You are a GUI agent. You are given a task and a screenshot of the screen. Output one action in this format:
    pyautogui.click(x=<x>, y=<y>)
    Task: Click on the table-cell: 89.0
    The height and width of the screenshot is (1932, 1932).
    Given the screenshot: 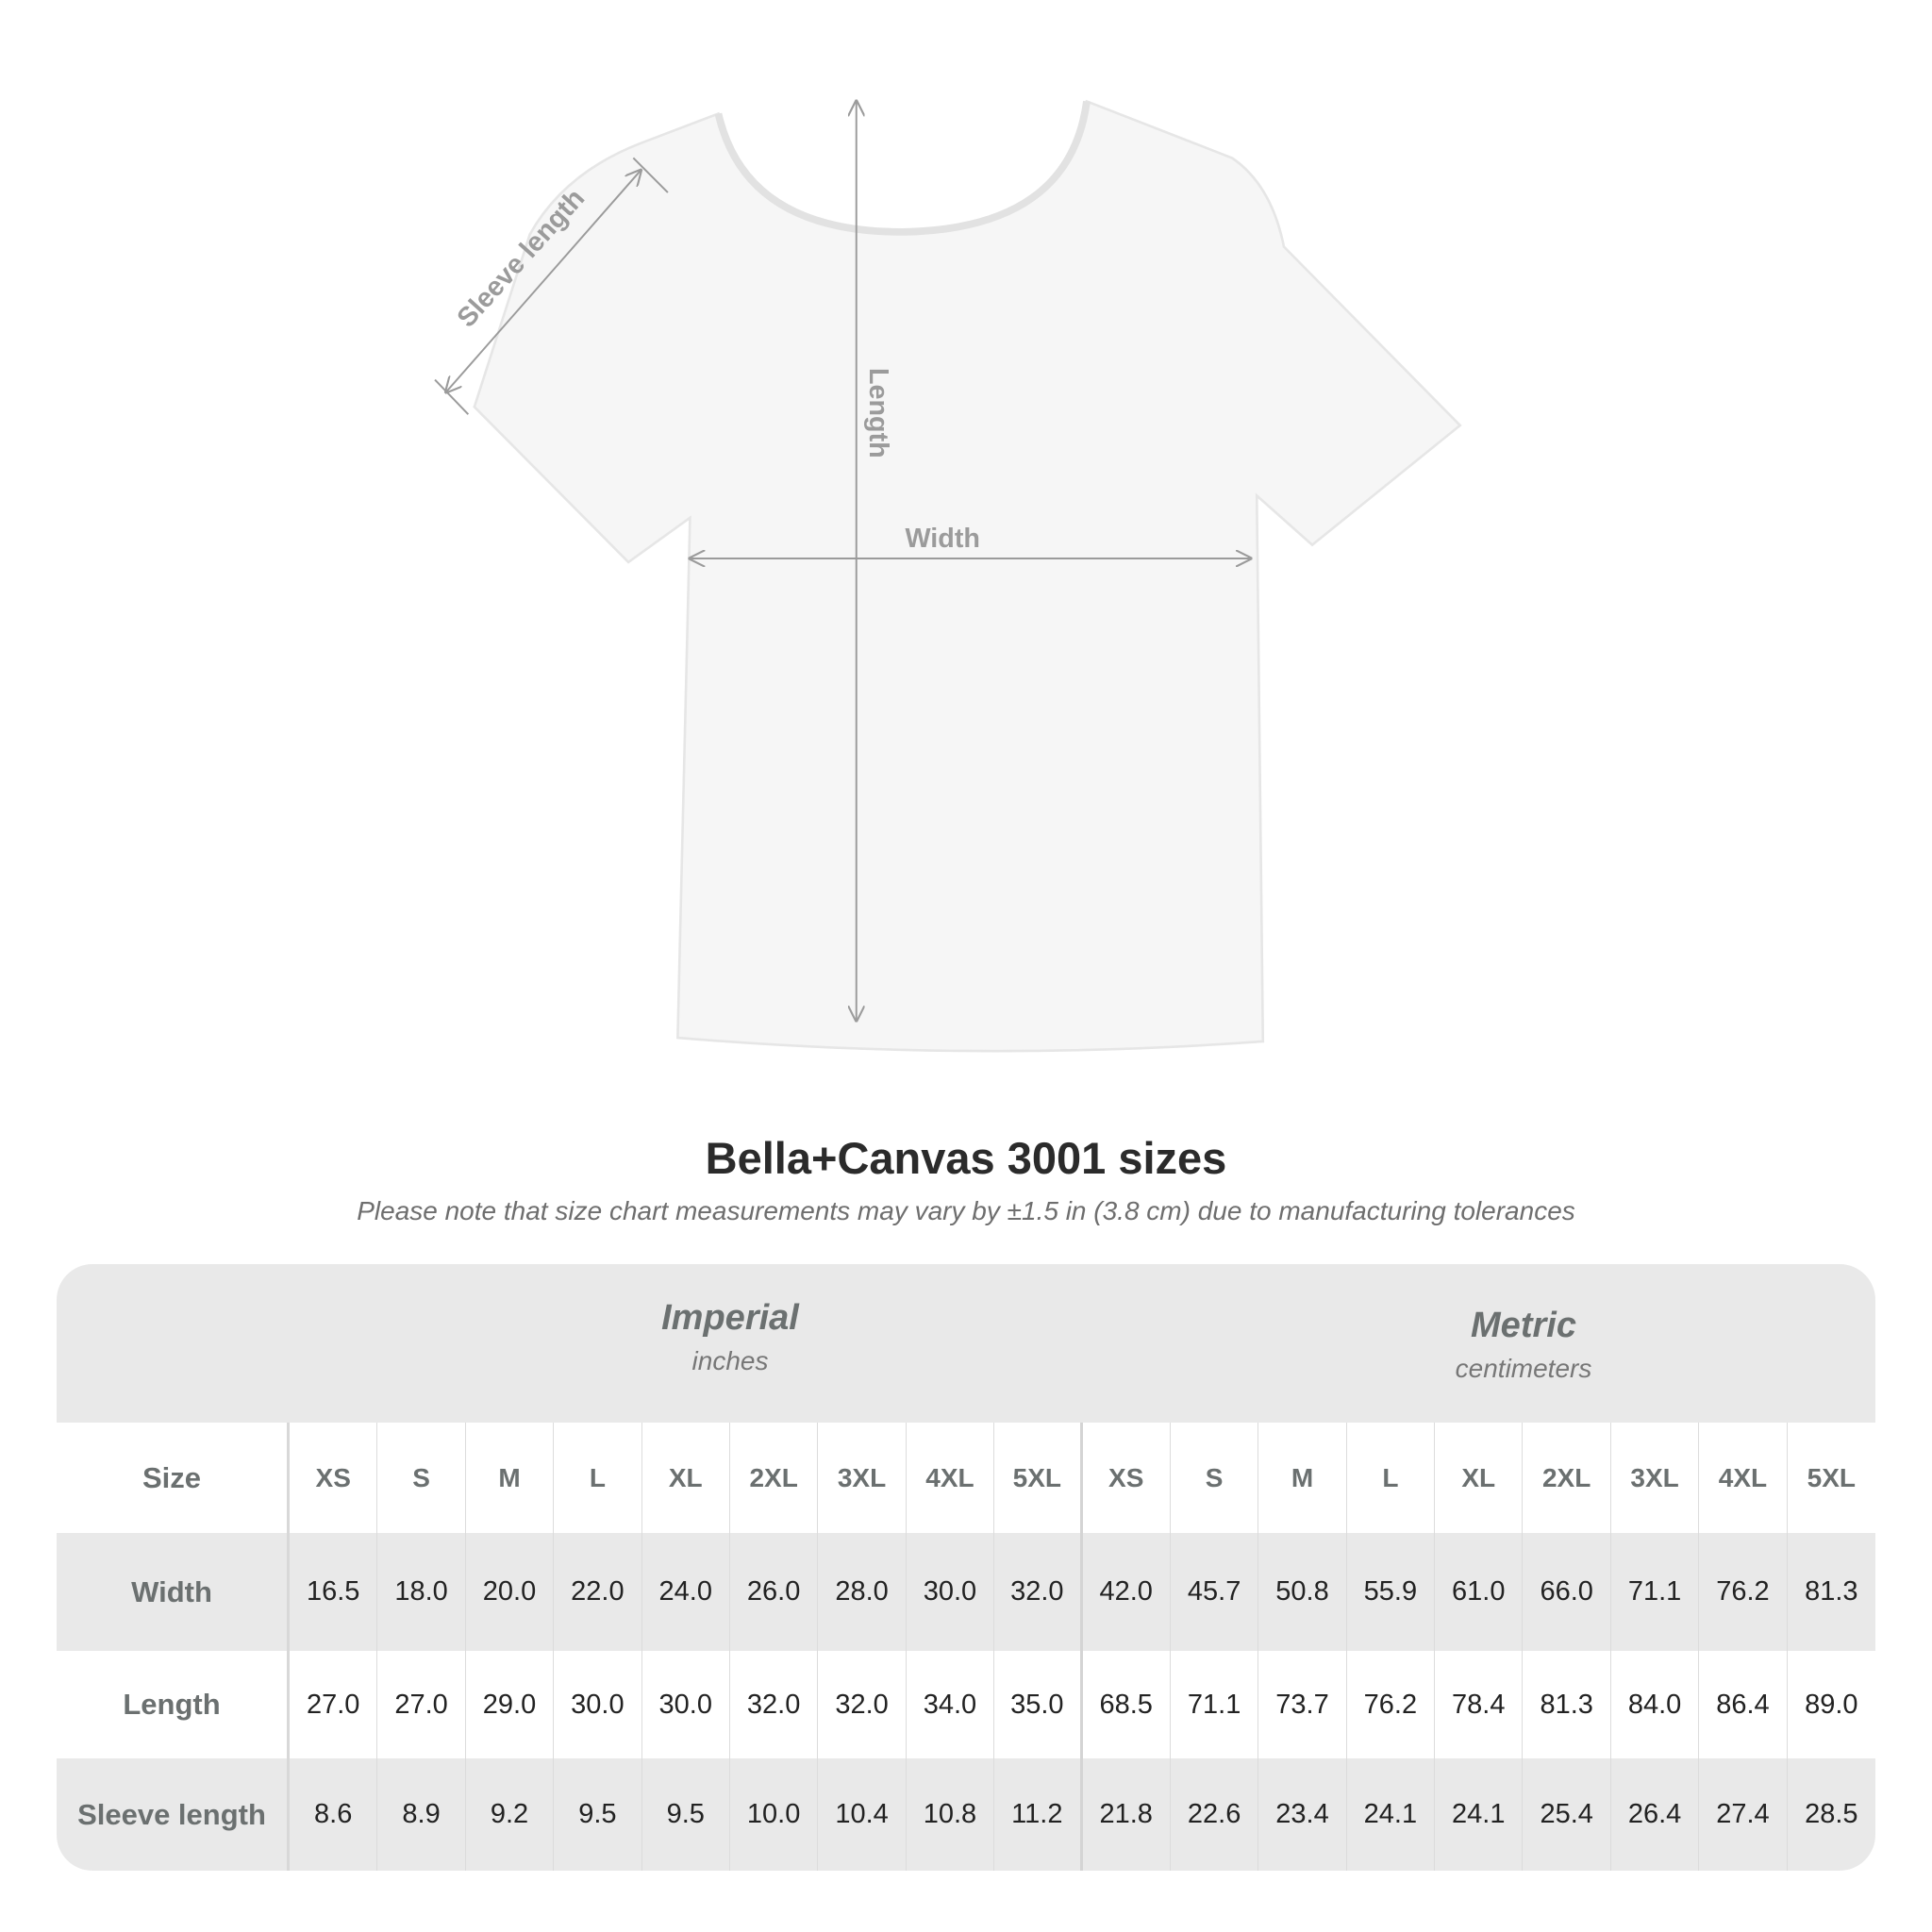 What is the action you would take?
    pyautogui.click(x=1831, y=1704)
    